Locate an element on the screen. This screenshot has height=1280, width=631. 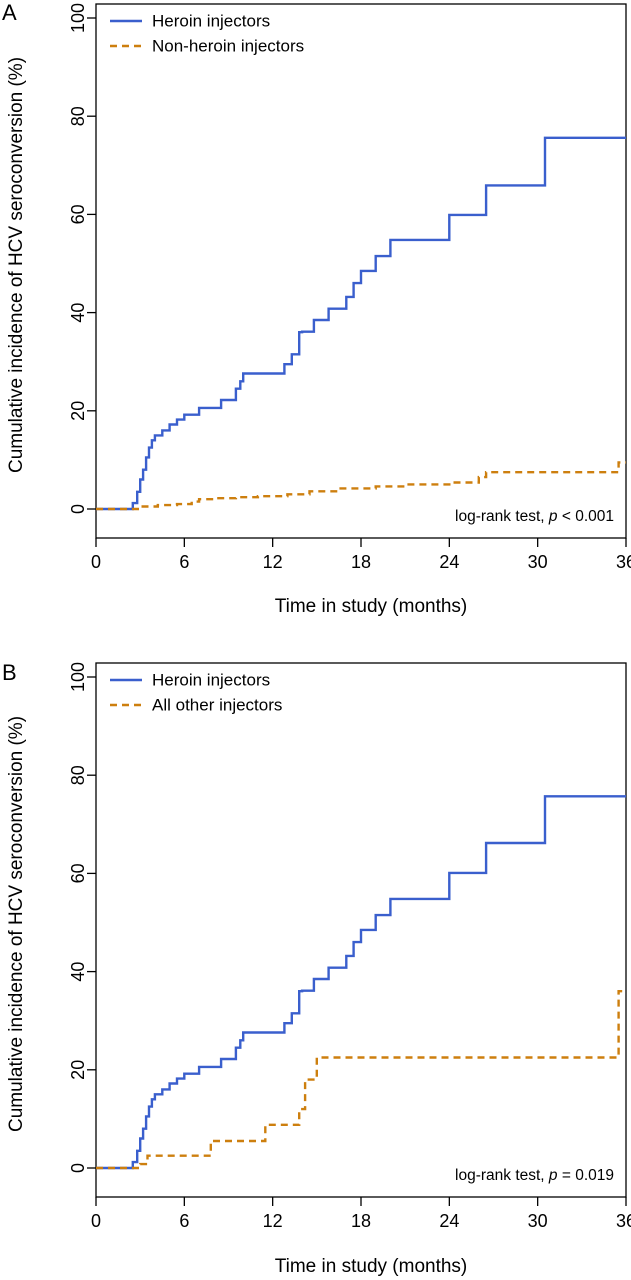
panel-letter: B is located at coordinates (9, 672).